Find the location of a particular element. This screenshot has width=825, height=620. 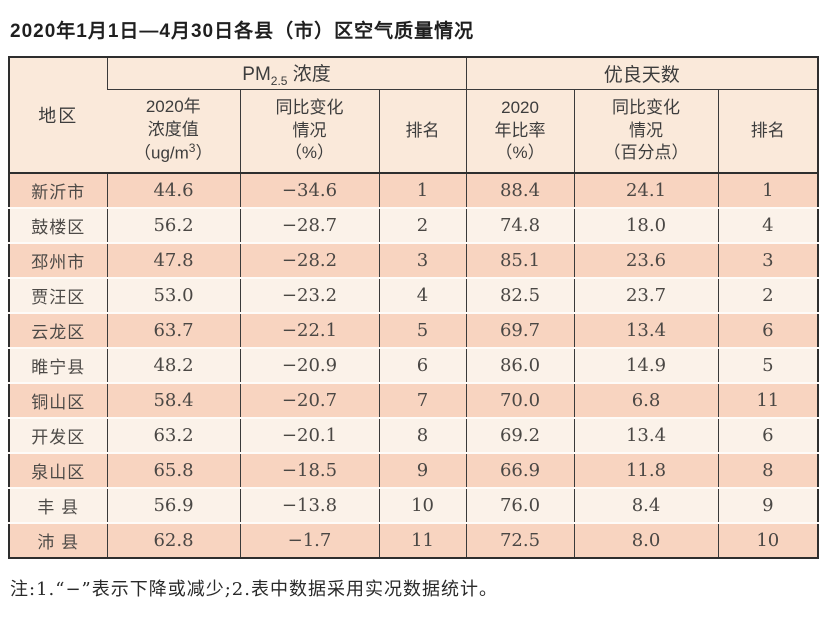

page-title: 2020年1月1日—4月30日各县（市）区空气质量情况 is located at coordinates (242, 31).